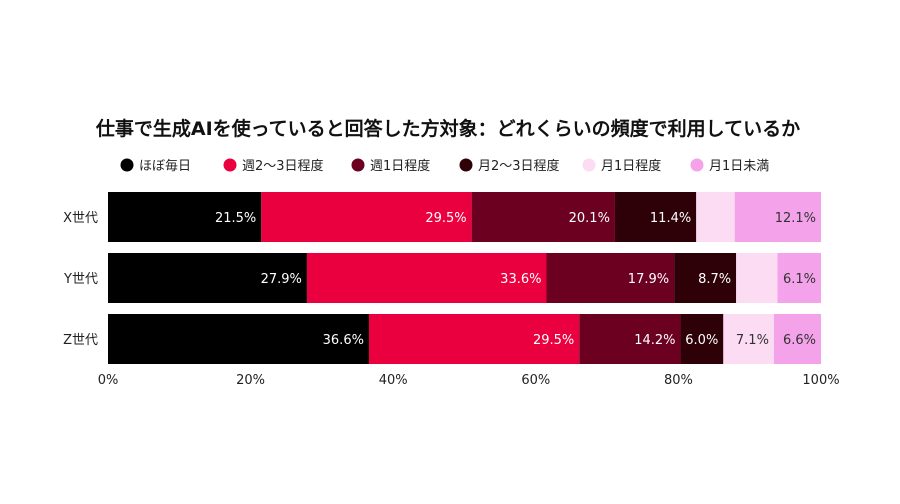 The height and width of the screenshot is (504, 900). What do you see at coordinates (820, 380) in the screenshot?
I see `x-tick-label: 100%` at bounding box center [820, 380].